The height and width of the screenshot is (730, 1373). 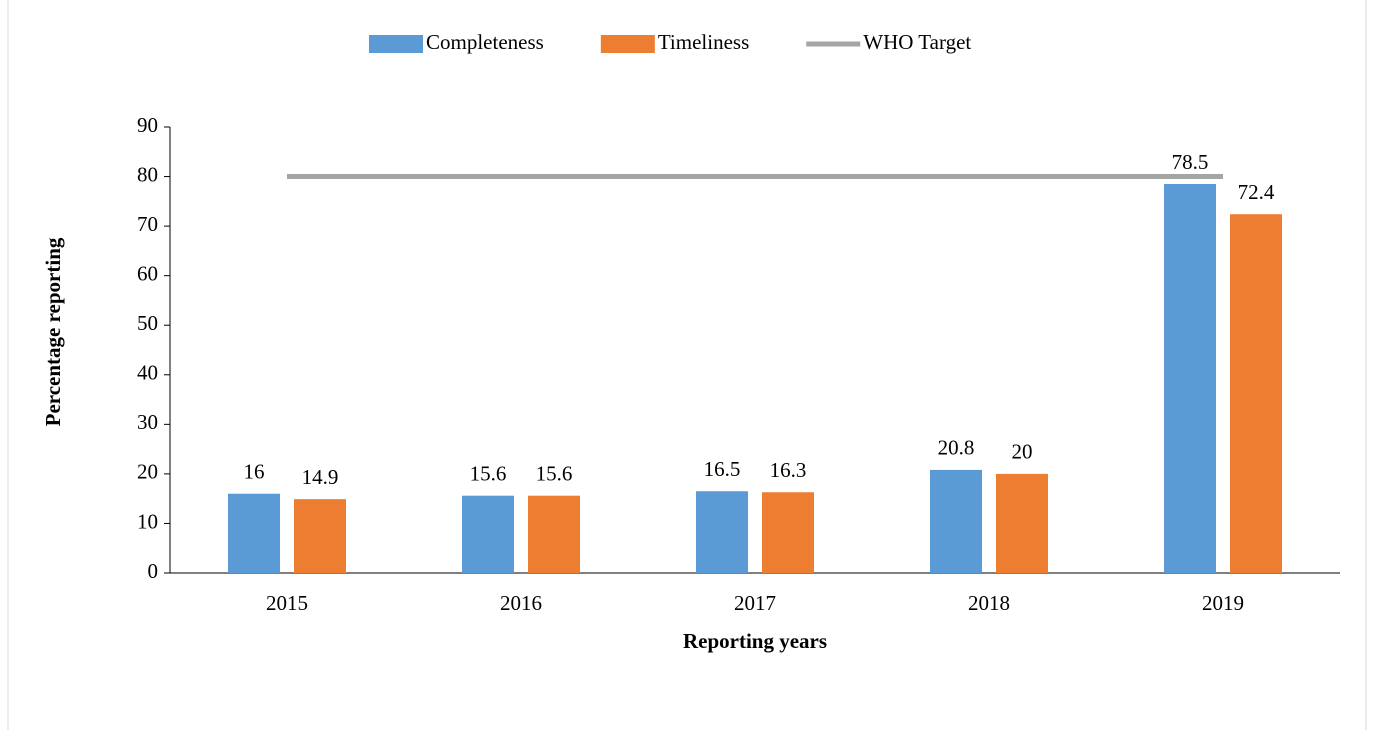 I want to click on y-tick-label: 30, so click(x=147, y=422).